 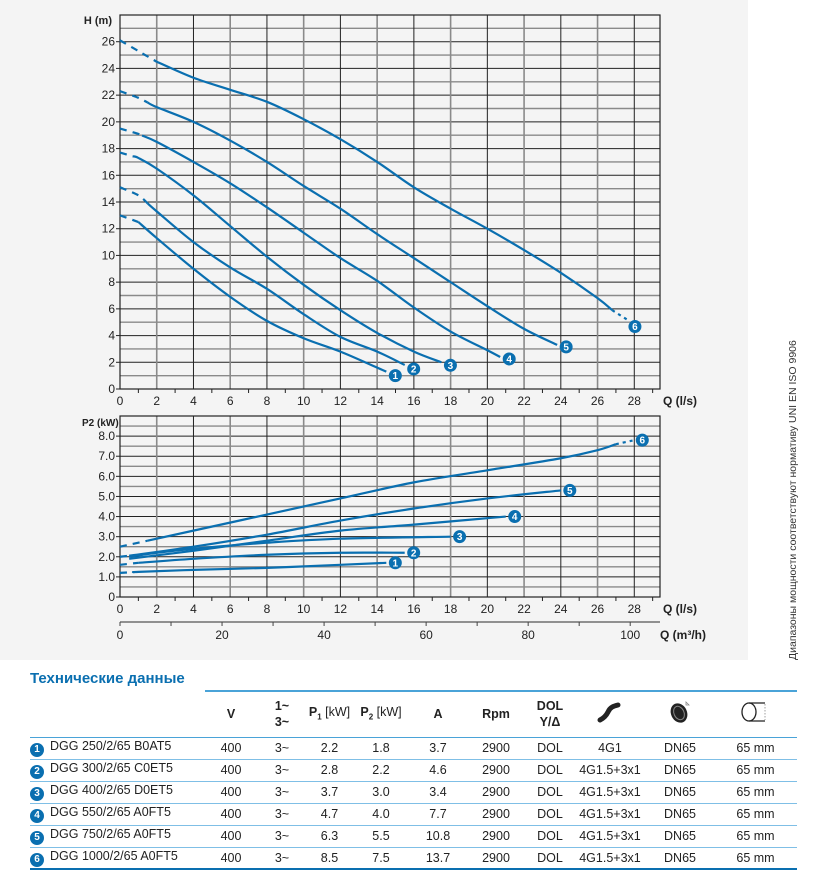 What do you see at coordinates (561, 609) in the screenshot?
I see `x-tick-label: 24` at bounding box center [561, 609].